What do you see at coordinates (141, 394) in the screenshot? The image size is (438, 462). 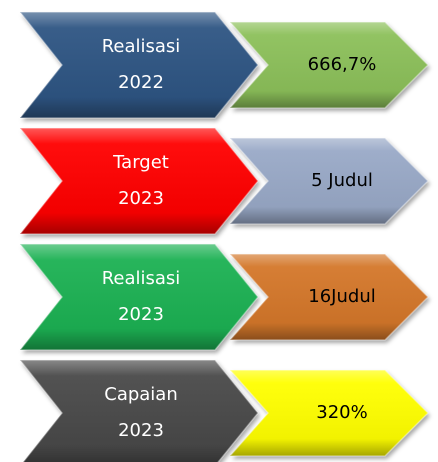 I see `label-text: Capaian` at bounding box center [141, 394].